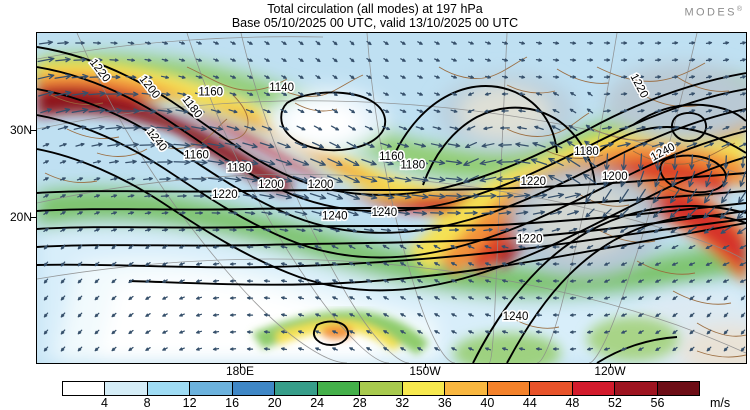 This screenshot has height=410, width=750. What do you see at coordinates (385, 213) in the screenshot?
I see `contour-label-halo: 1240` at bounding box center [385, 213].